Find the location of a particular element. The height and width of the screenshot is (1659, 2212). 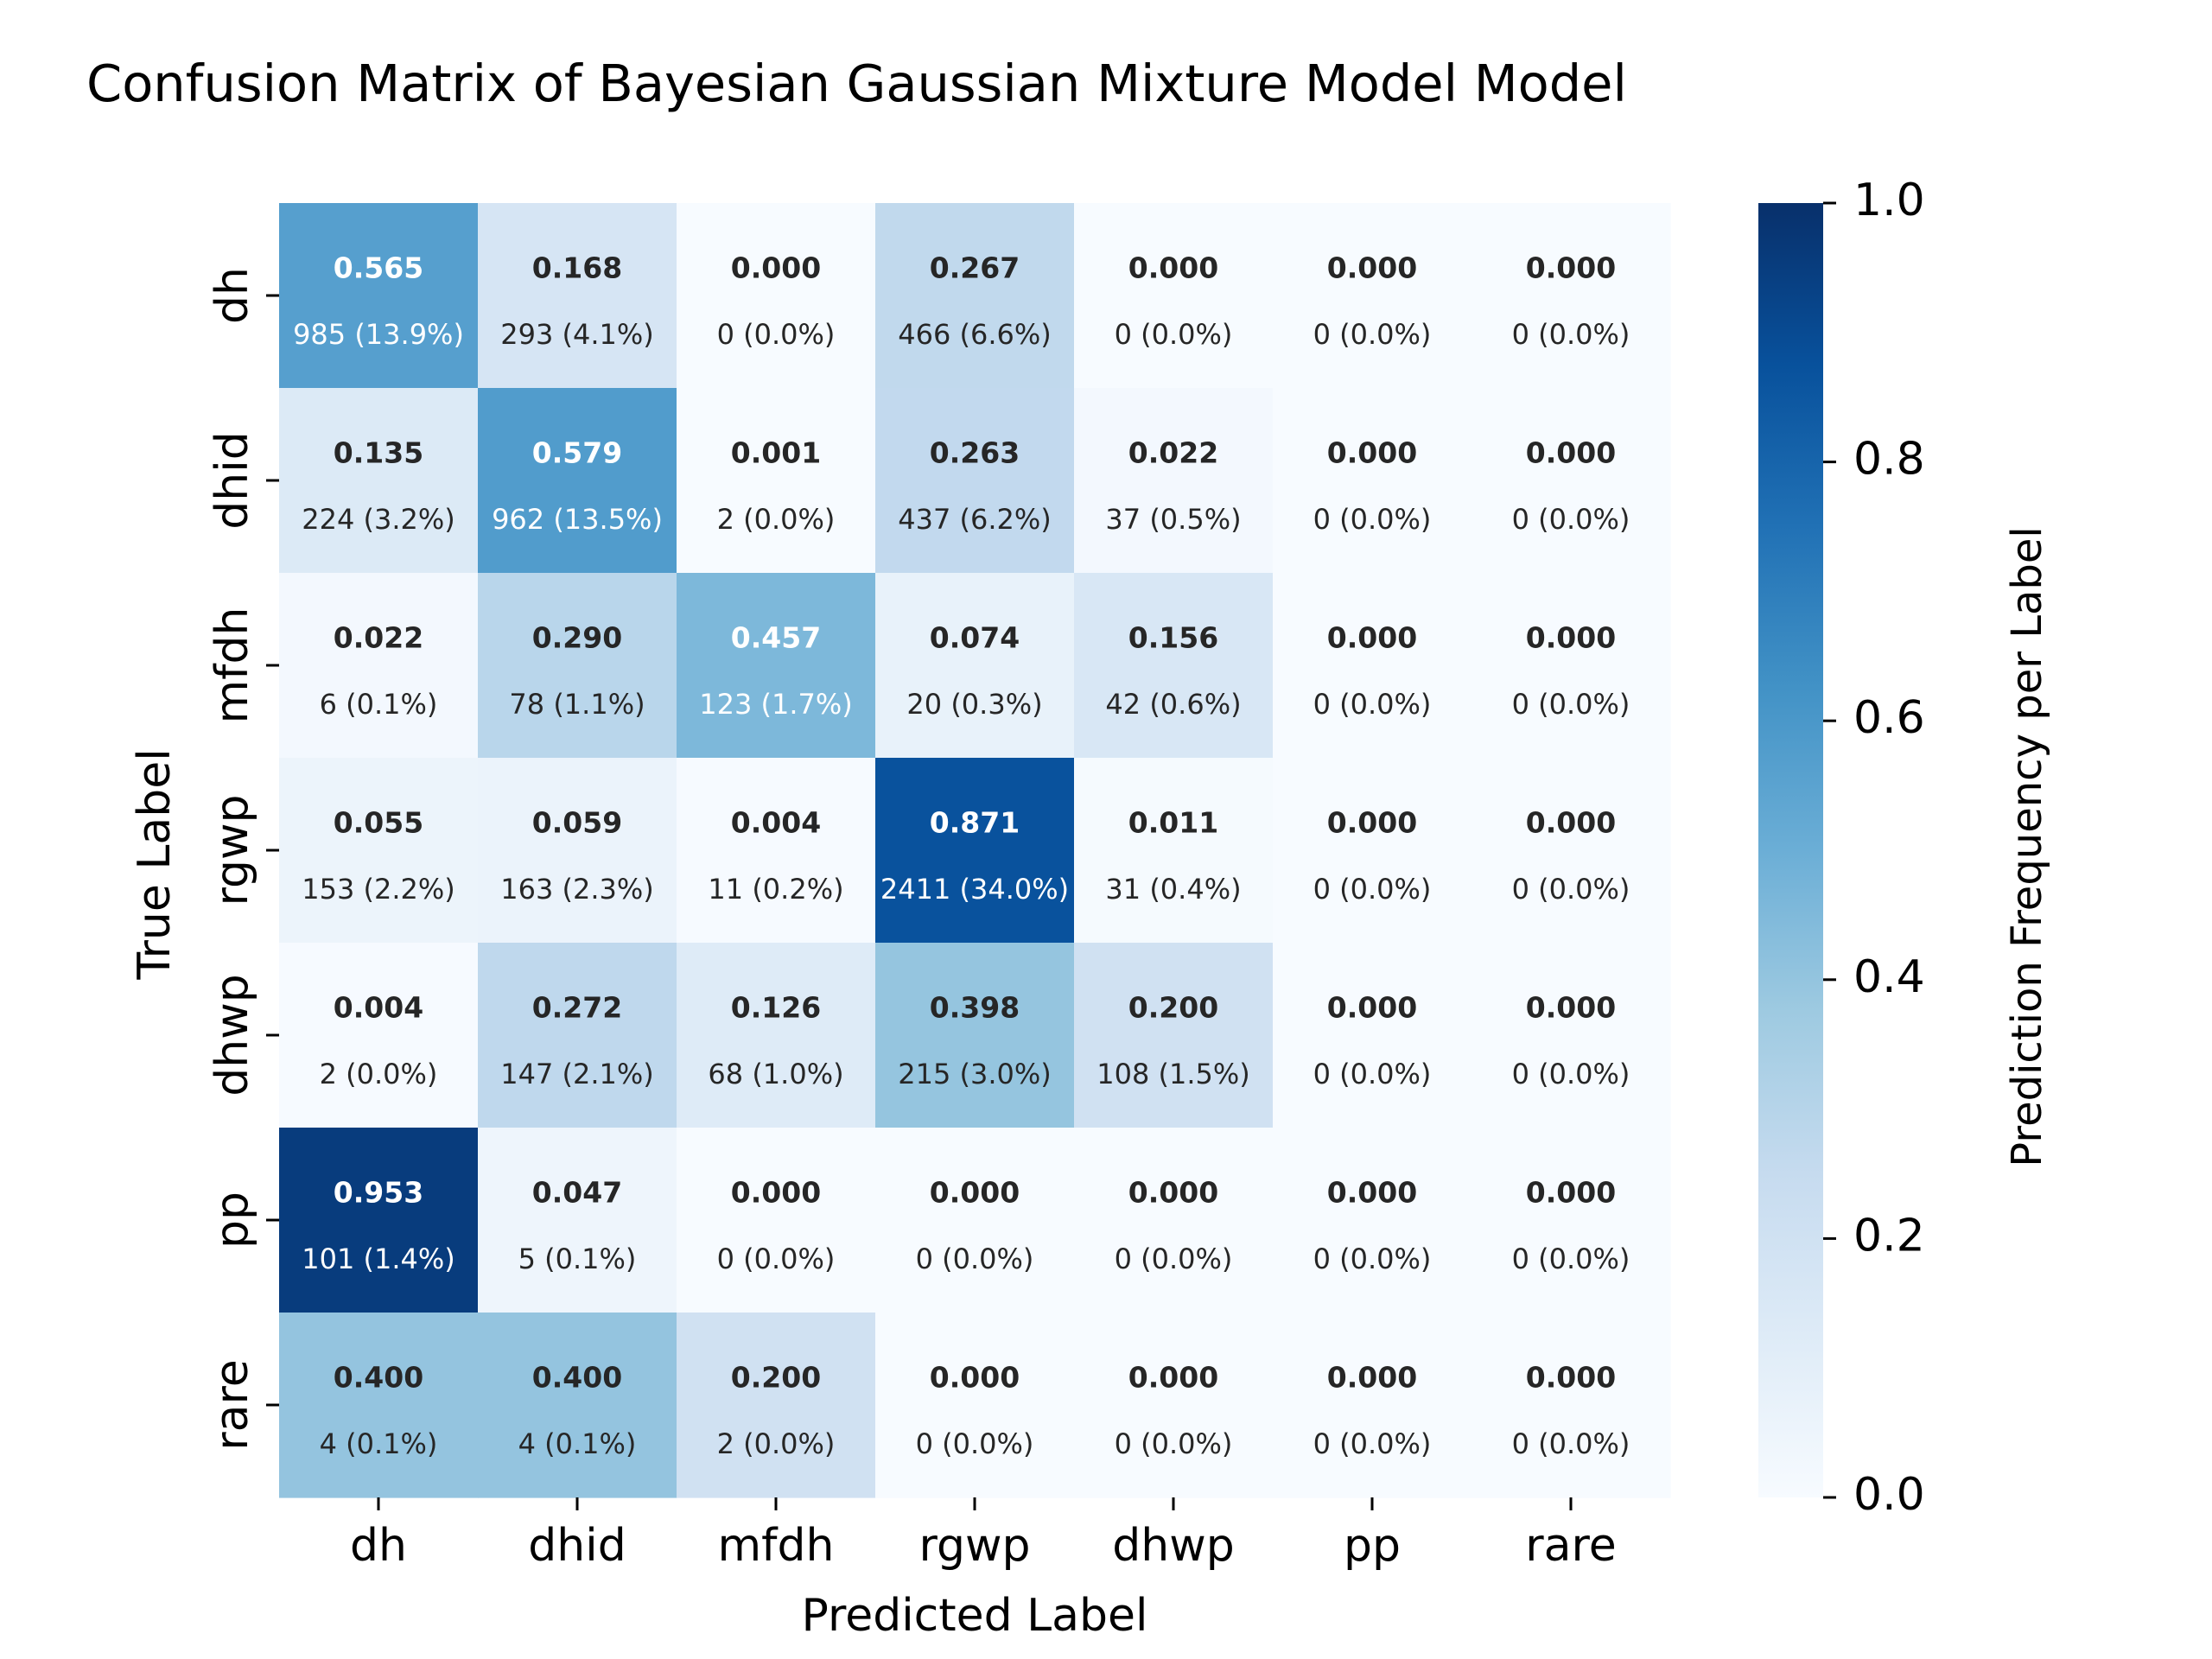

cell-value-label: 0.398 is located at coordinates (975, 1008).